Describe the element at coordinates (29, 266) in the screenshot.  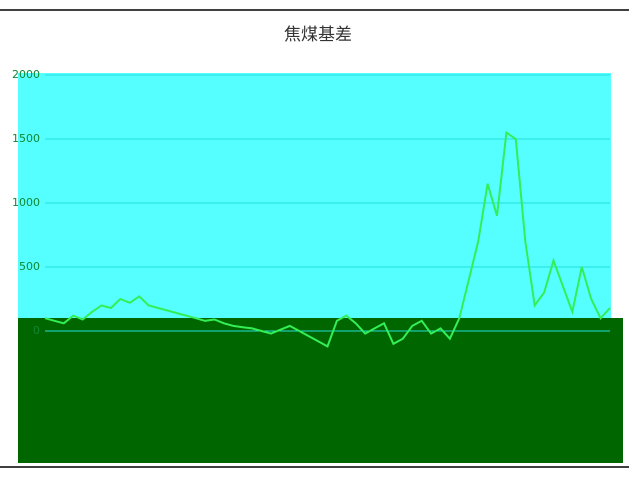
I see `y-tick-label: 500` at that location.